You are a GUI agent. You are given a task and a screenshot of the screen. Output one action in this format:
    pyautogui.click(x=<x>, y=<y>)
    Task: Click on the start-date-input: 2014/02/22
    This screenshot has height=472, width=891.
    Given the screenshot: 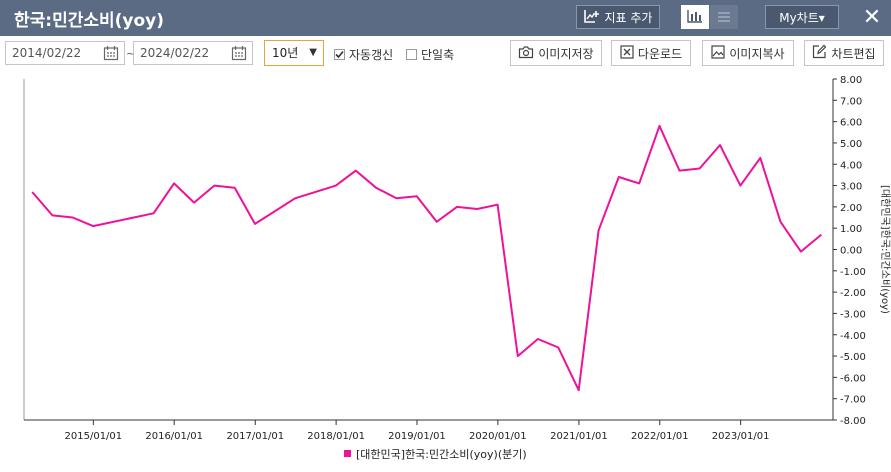 What is the action you would take?
    pyautogui.click(x=65, y=53)
    